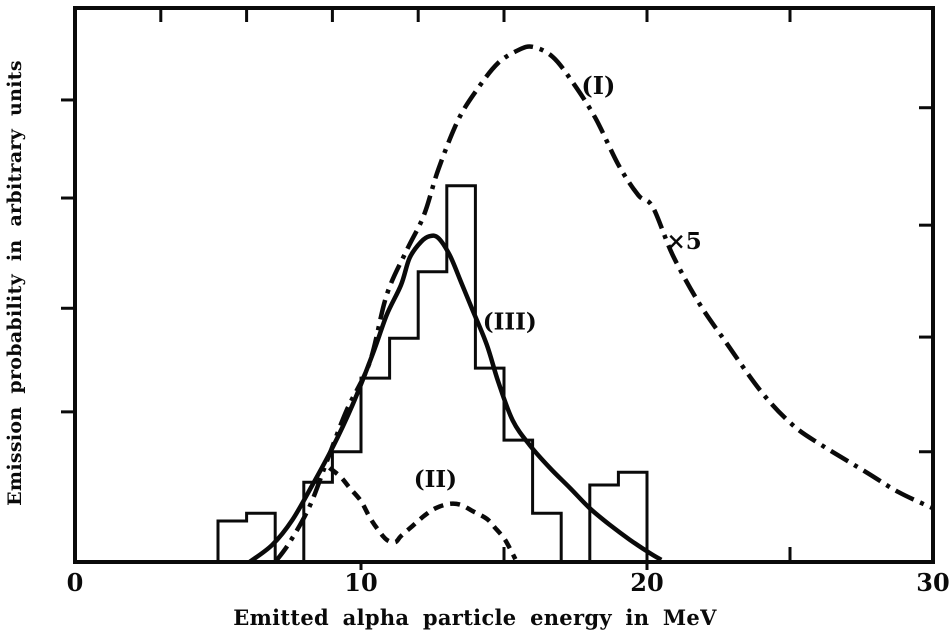 Image resolution: width=950 pixels, height=639 pixels. What do you see at coordinates (15, 283) in the screenshot?
I see `y-axis-title: Emission probability in arbitrary units` at bounding box center [15, 283].